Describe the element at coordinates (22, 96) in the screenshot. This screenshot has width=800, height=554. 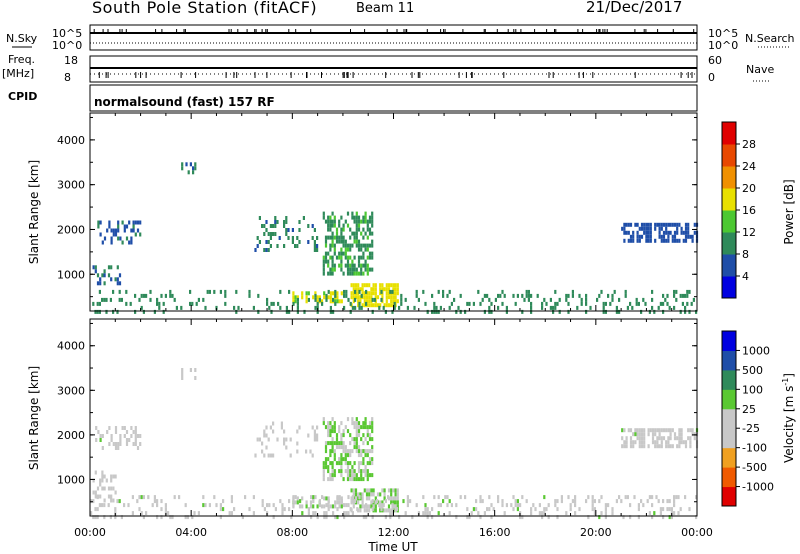
I see `cpid-label: CPID` at that location.